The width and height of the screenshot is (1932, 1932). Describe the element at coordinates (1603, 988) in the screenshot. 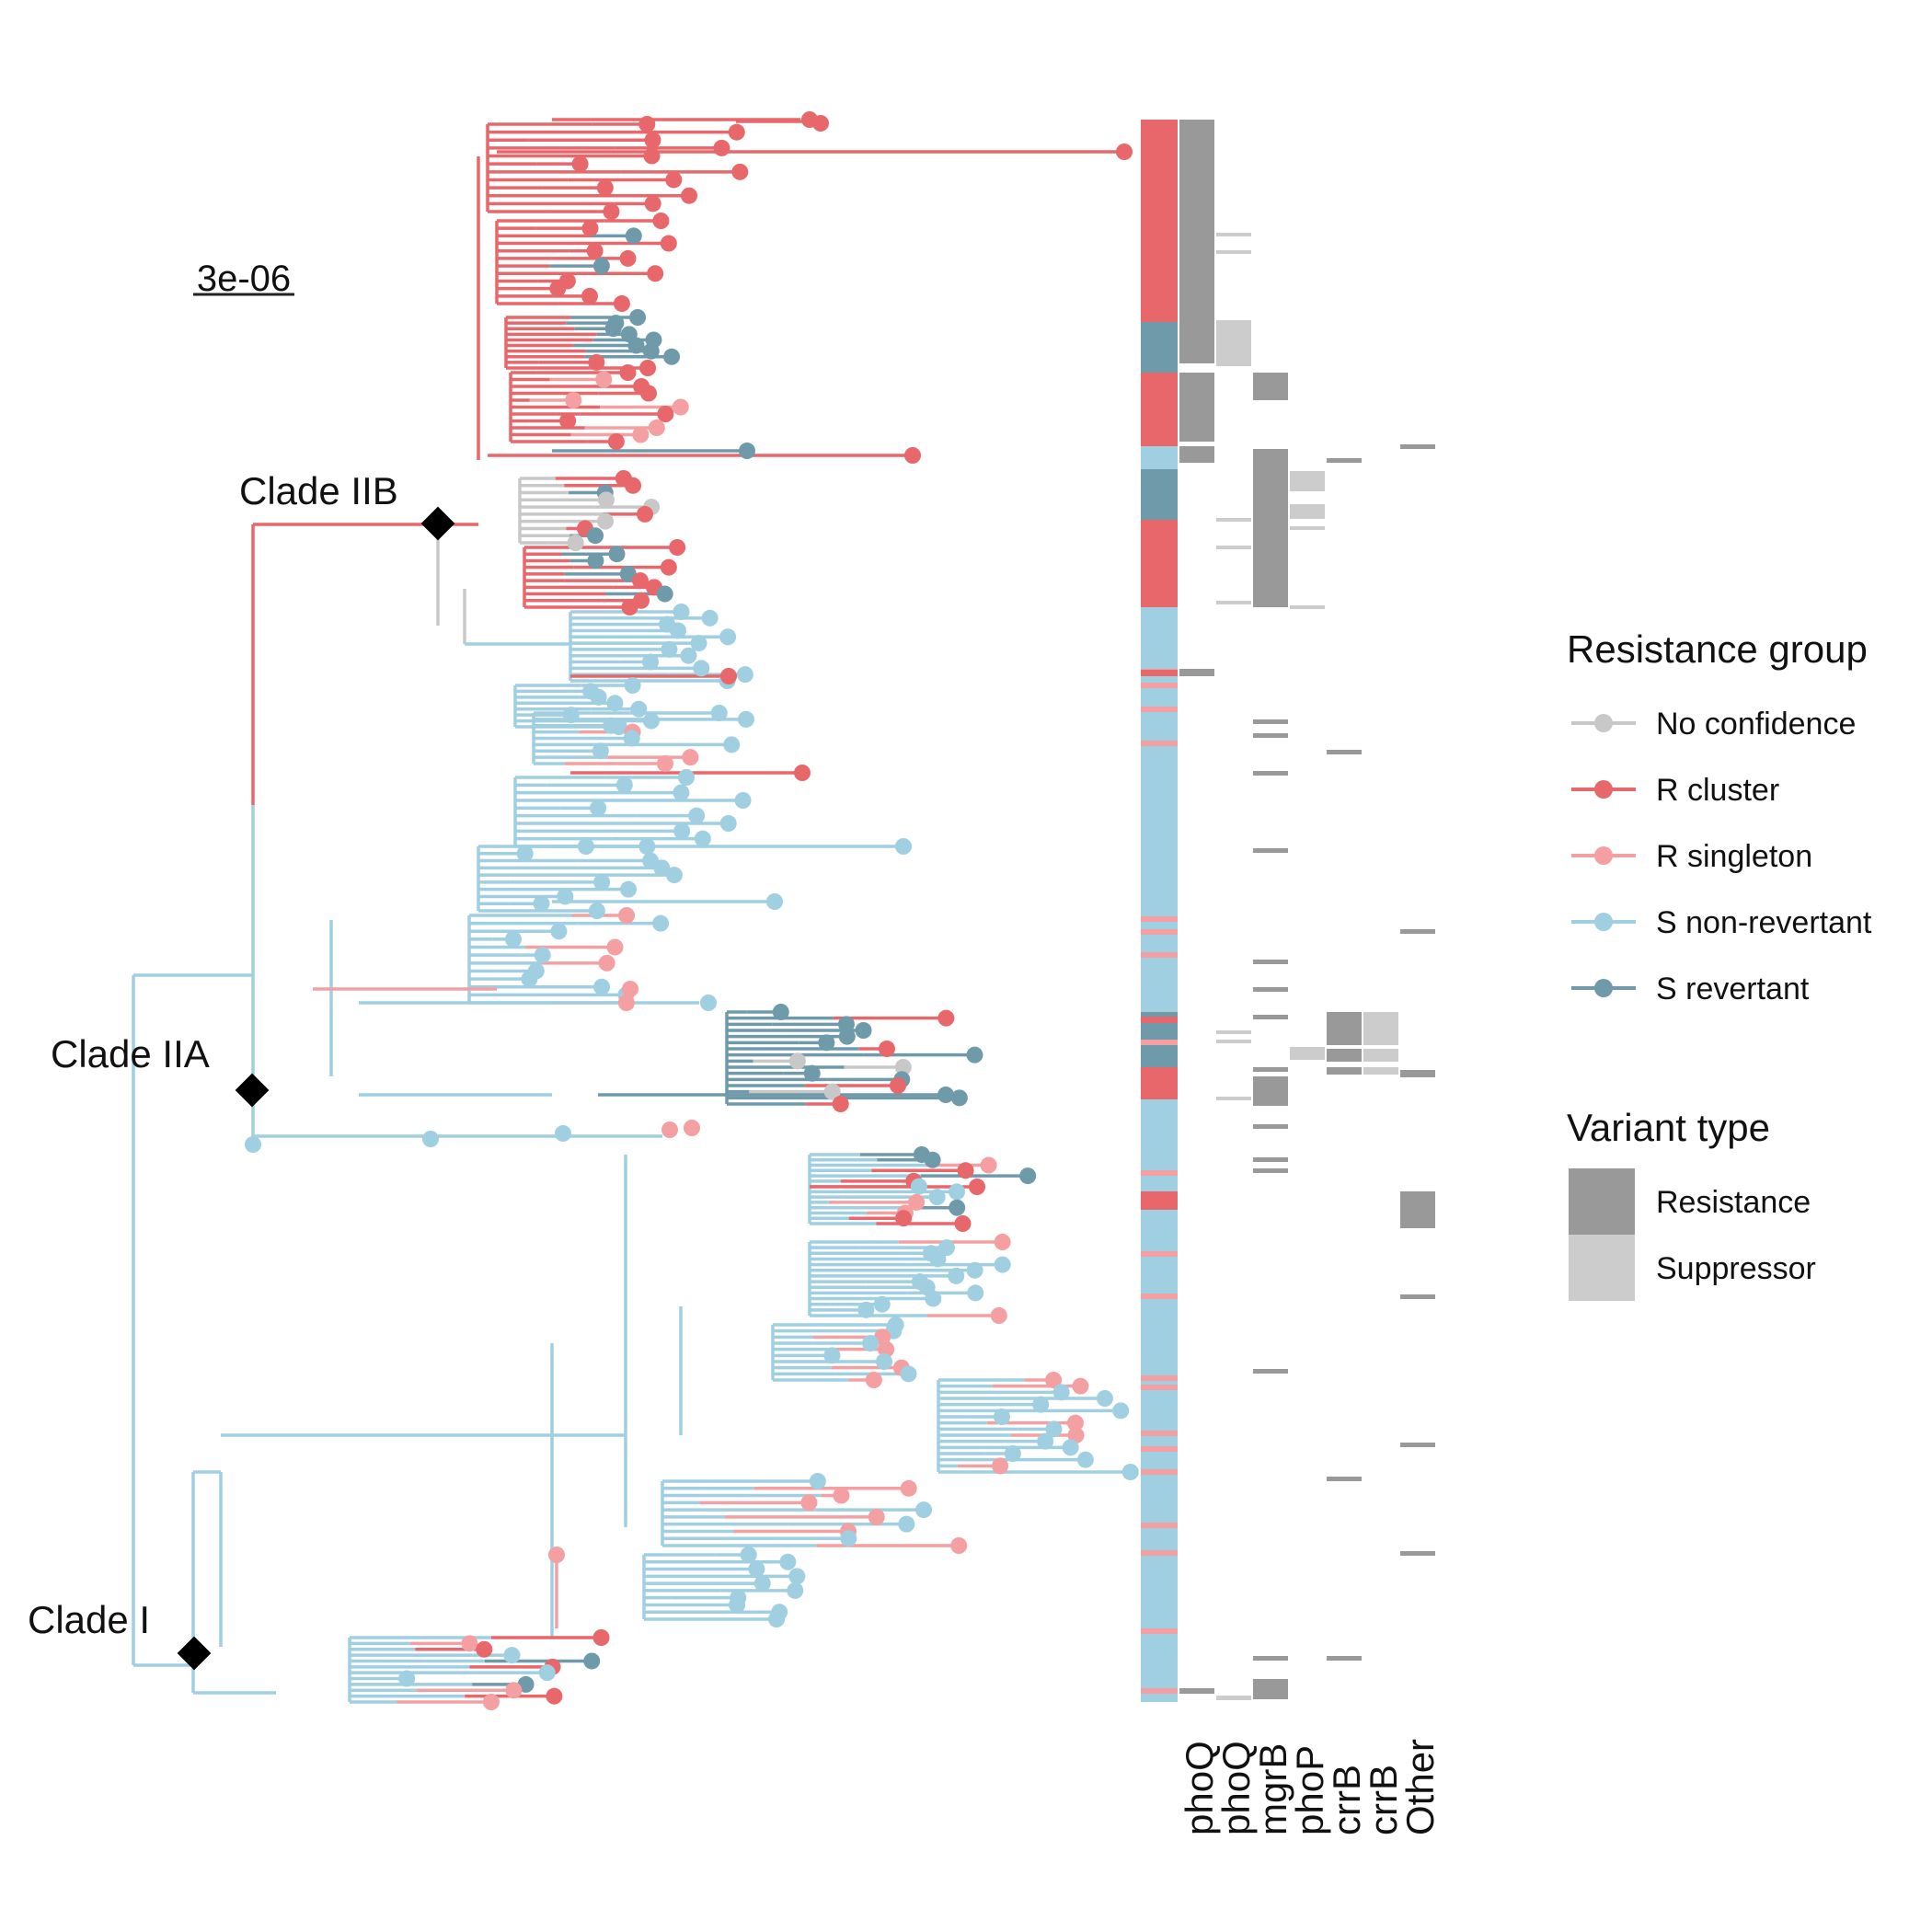

I see `legend-dot` at that location.